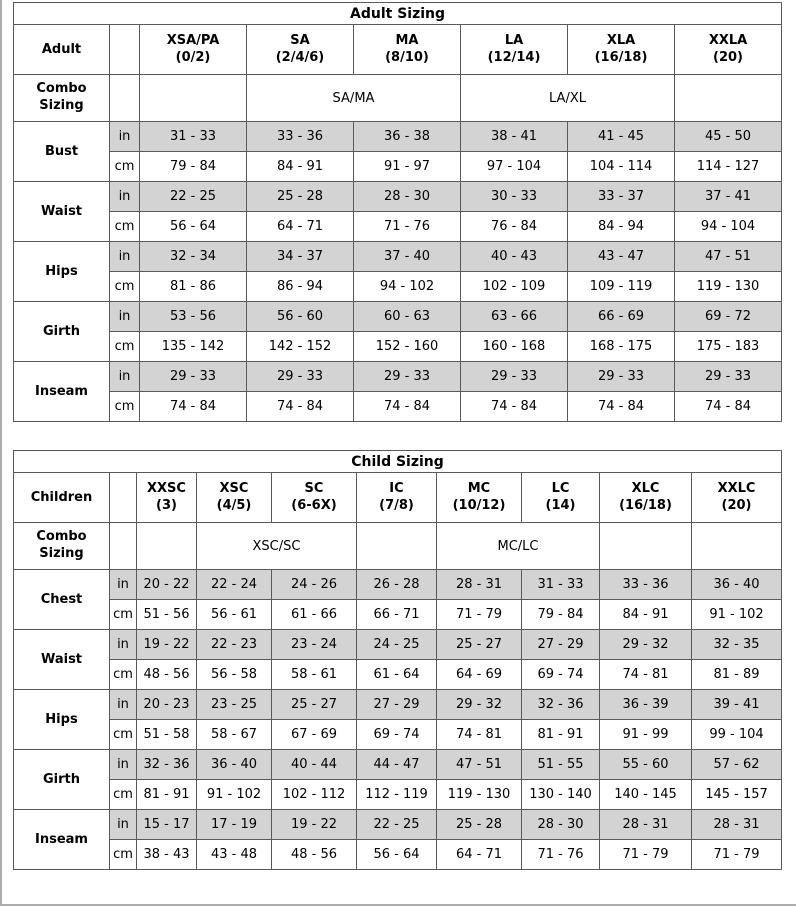 Image resolution: width=796 pixels, height=910 pixels. I want to click on size-cell: 135 - 142, so click(193, 346).